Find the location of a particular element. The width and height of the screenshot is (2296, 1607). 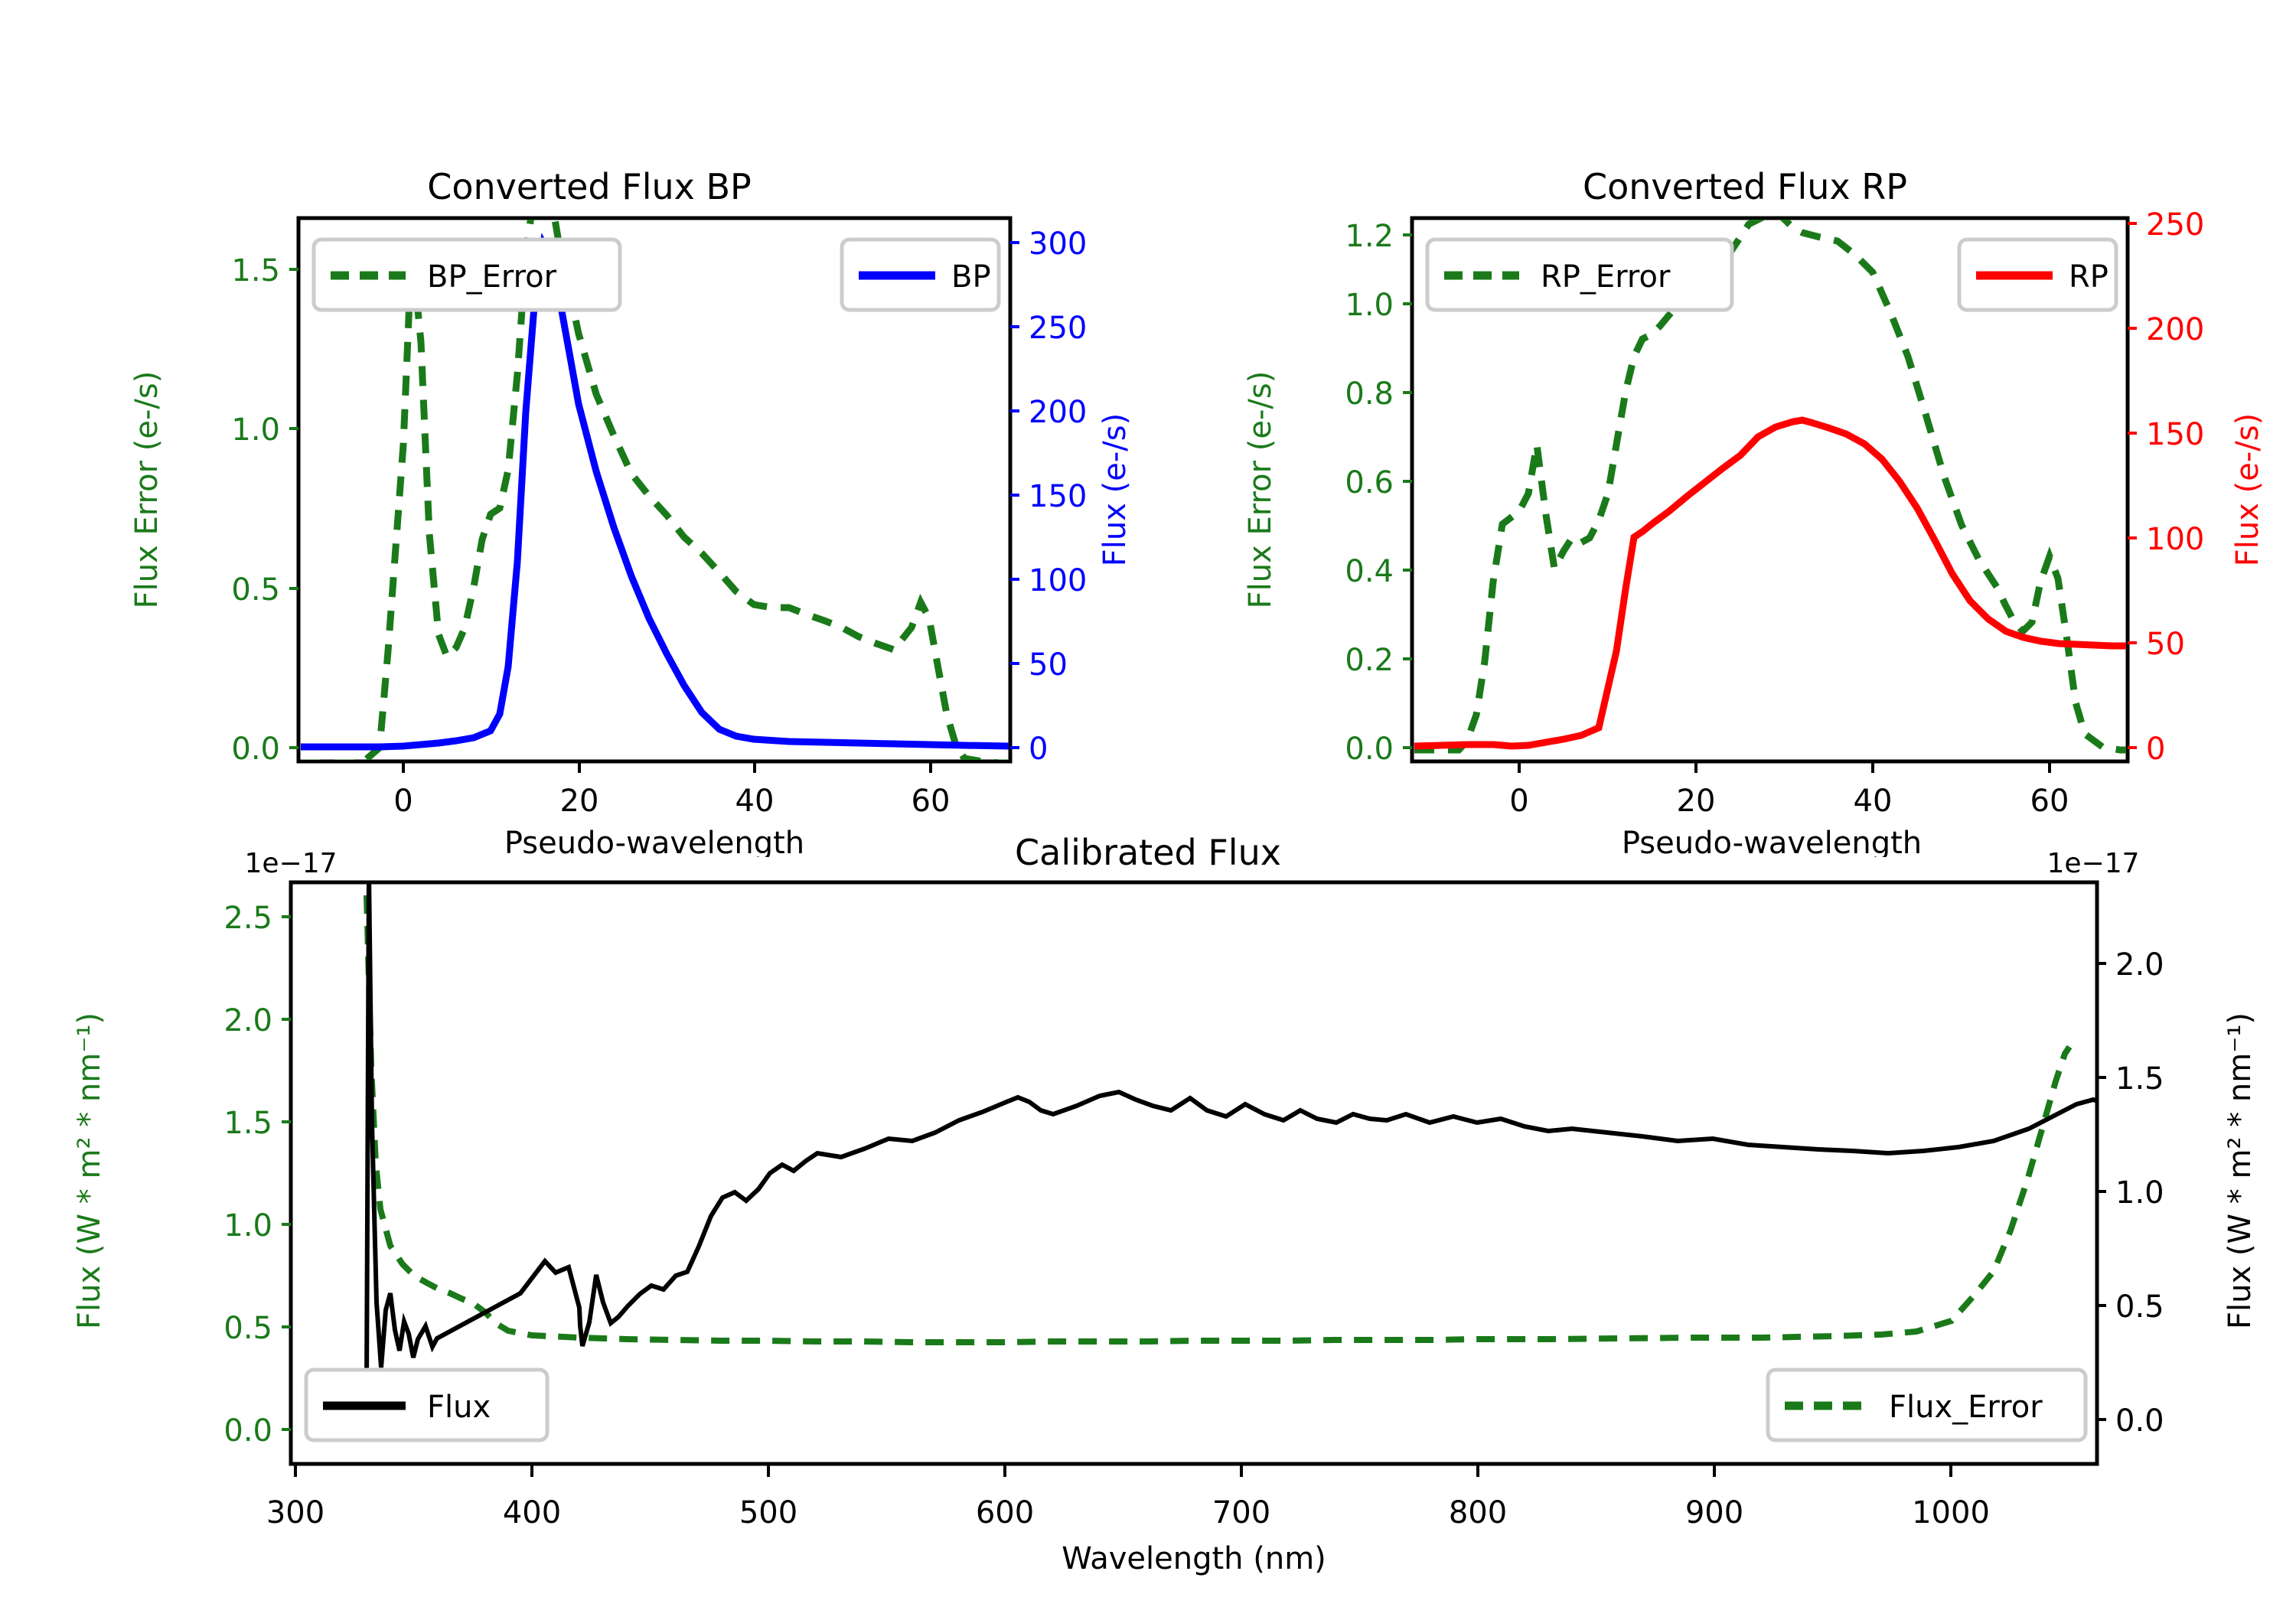

bp-ylabel-left: Flux Error (e-/s) is located at coordinates (147, 490).